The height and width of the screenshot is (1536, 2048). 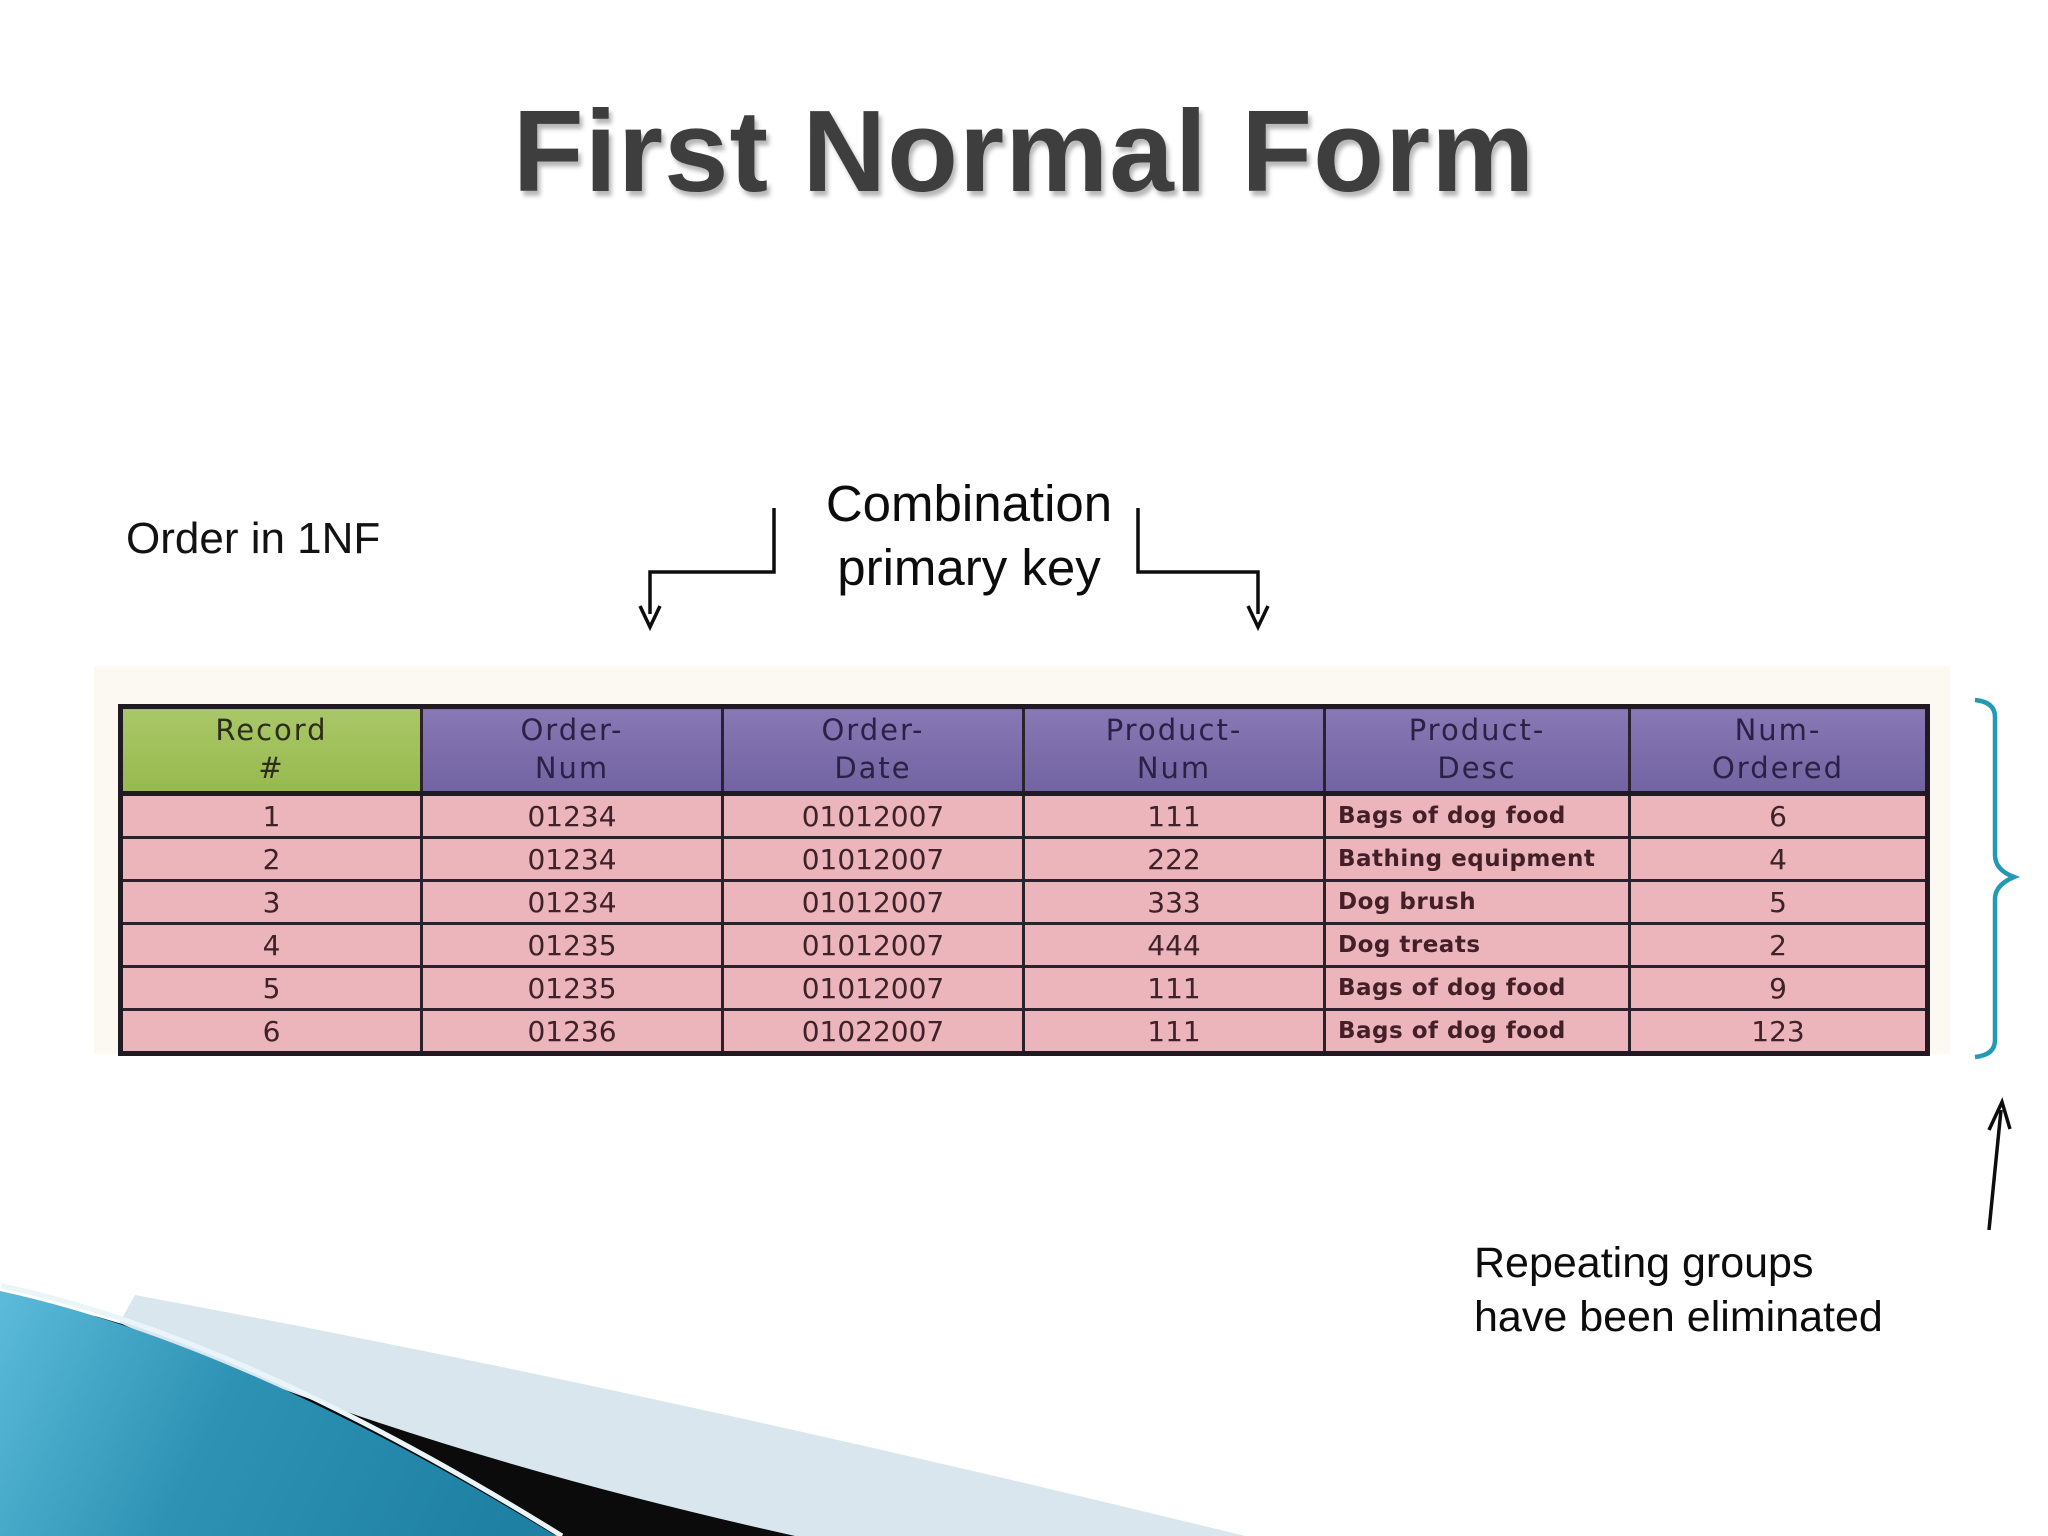 I want to click on table-row: 3 01234 01012007 333 Dog brush 5, so click(x=1024, y=902).